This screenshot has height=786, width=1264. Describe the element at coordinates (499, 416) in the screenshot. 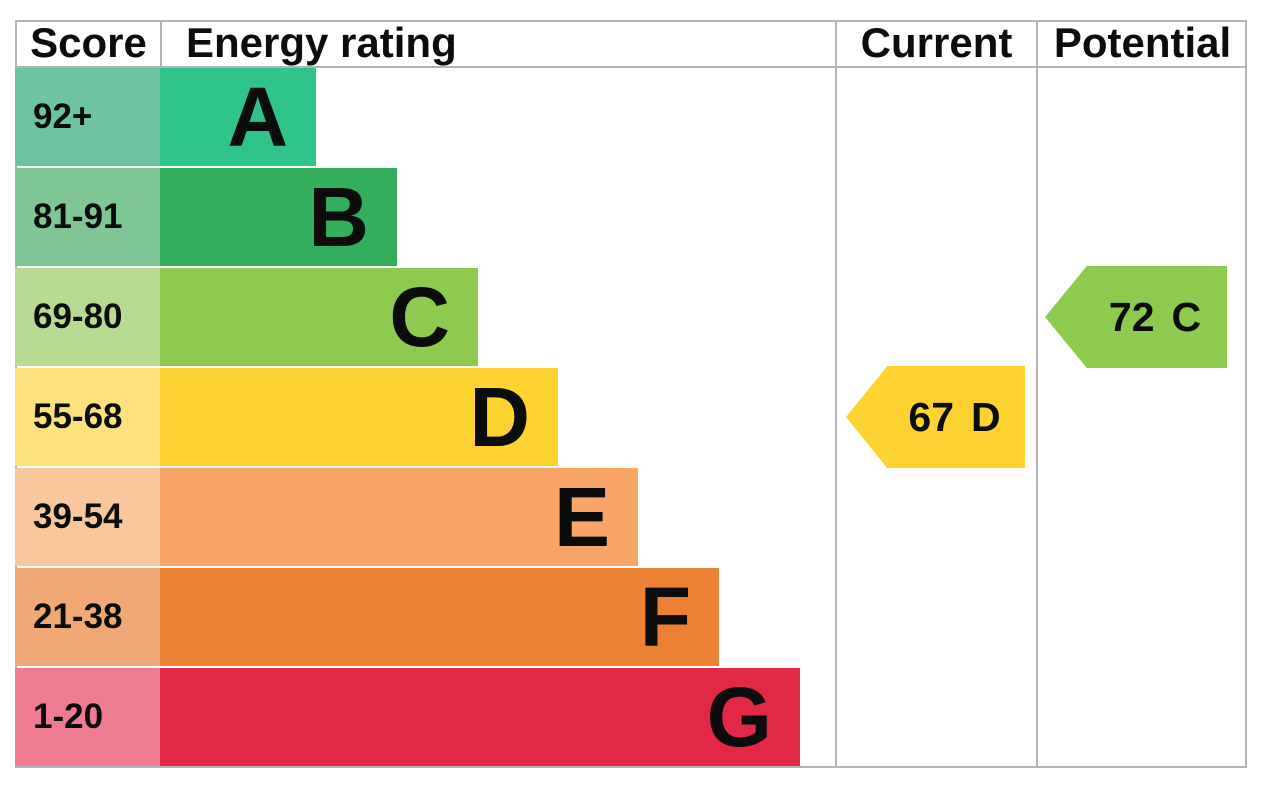

I see `band-letter: D` at that location.